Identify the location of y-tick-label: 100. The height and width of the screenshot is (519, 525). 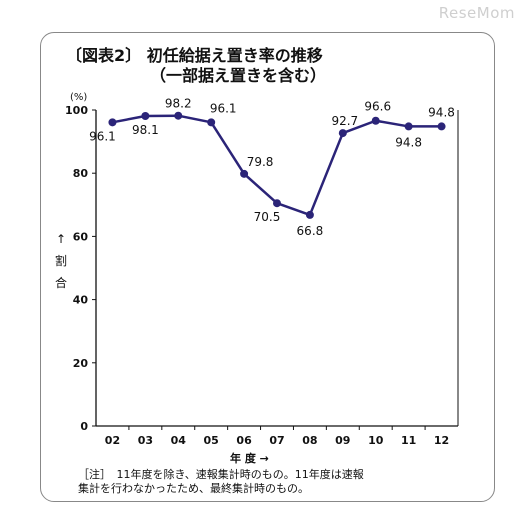
(76, 110).